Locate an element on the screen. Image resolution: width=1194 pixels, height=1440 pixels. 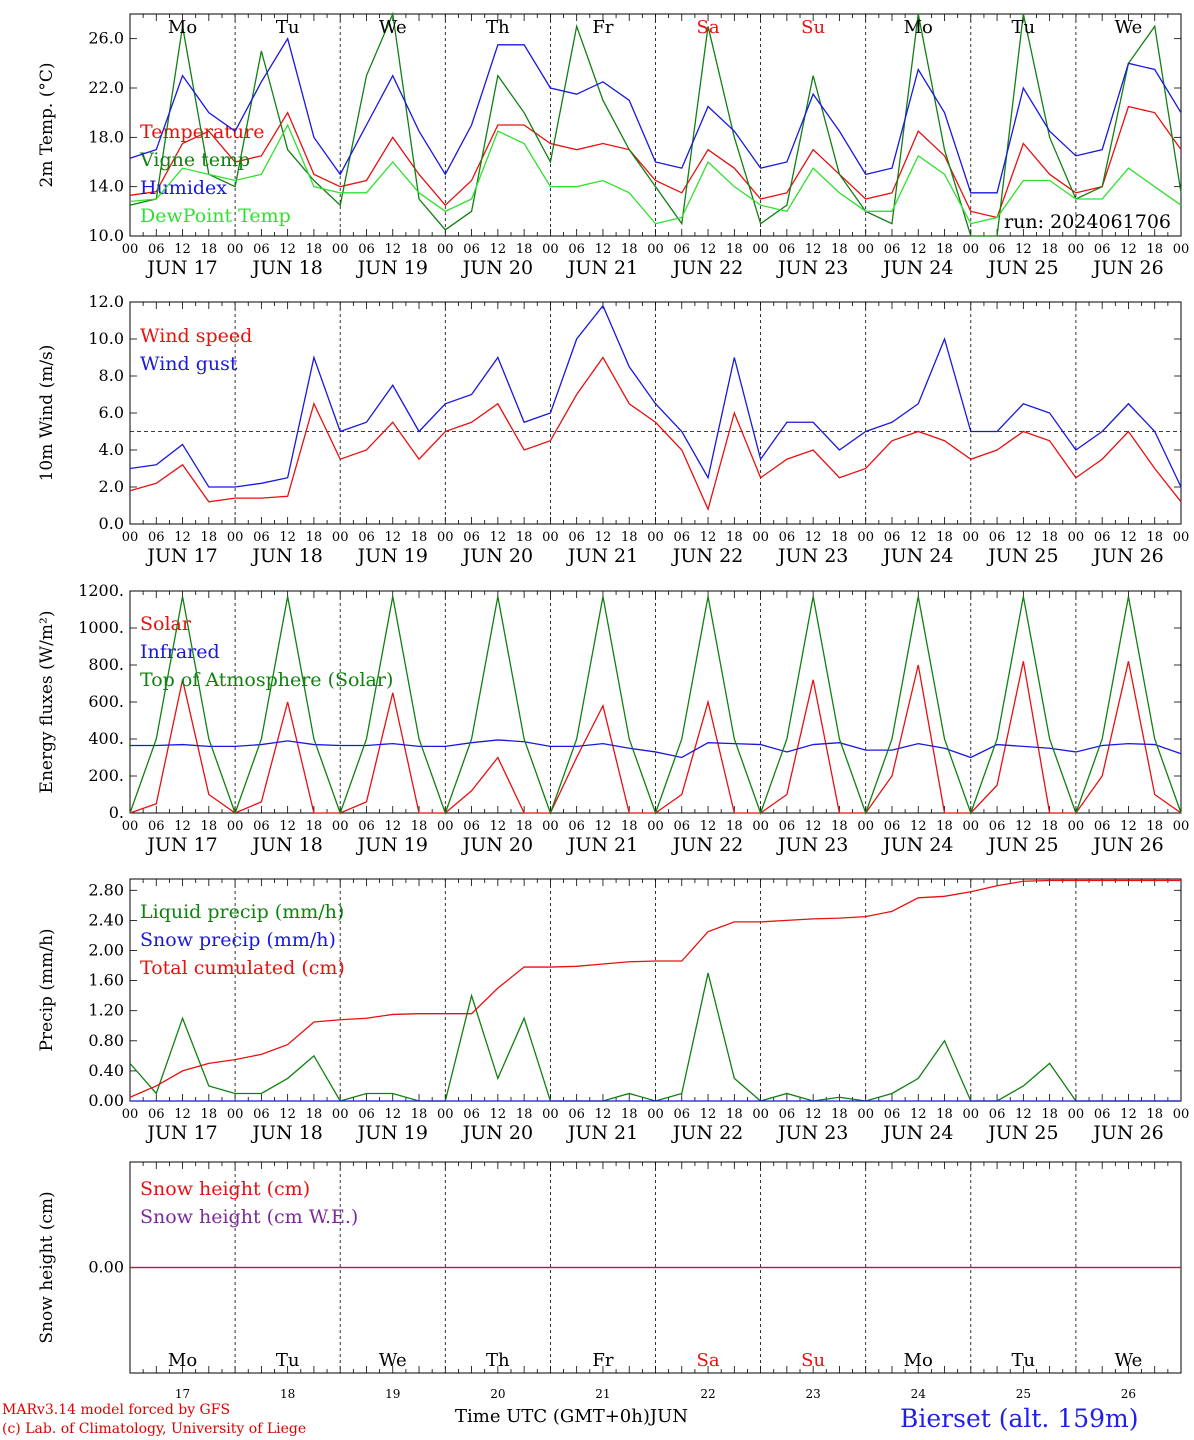
y-tick-label: 12.0 is located at coordinates (106, 301).